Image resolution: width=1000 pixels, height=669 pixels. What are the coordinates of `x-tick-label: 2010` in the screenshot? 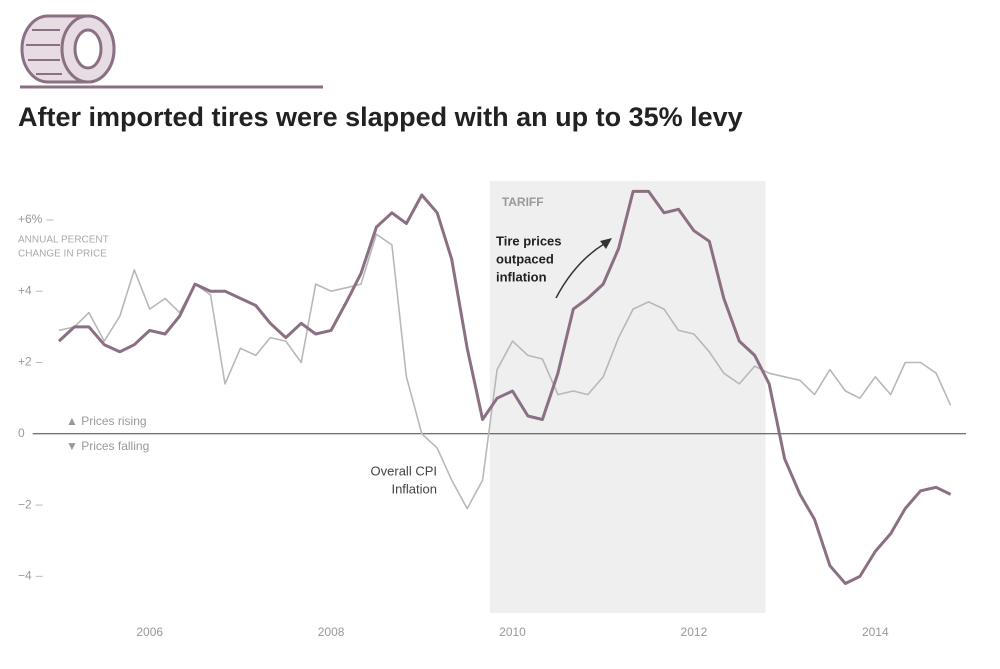 It's located at (512, 632).